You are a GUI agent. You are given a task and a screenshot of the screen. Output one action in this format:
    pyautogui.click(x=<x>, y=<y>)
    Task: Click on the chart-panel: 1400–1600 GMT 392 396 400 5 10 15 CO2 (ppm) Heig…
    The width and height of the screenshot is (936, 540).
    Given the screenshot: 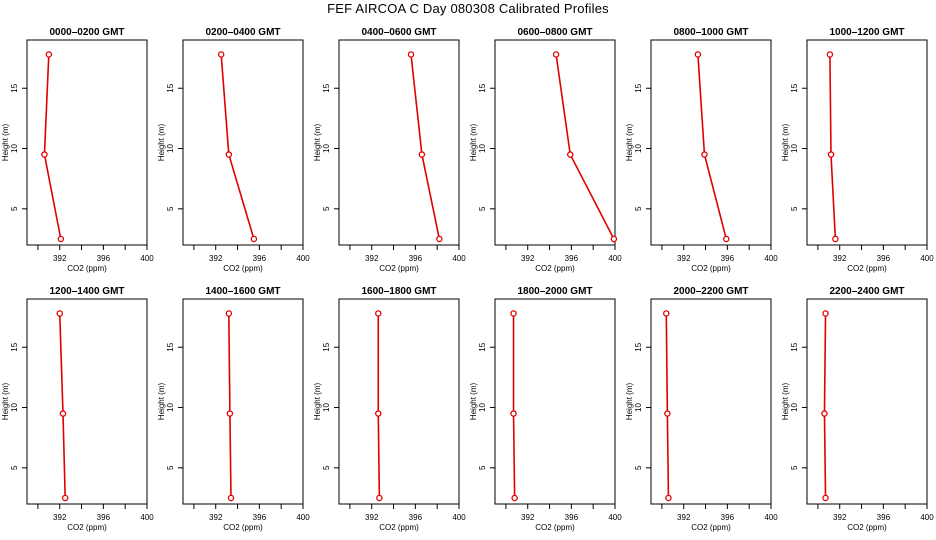 What is the action you would take?
    pyautogui.click(x=233, y=409)
    